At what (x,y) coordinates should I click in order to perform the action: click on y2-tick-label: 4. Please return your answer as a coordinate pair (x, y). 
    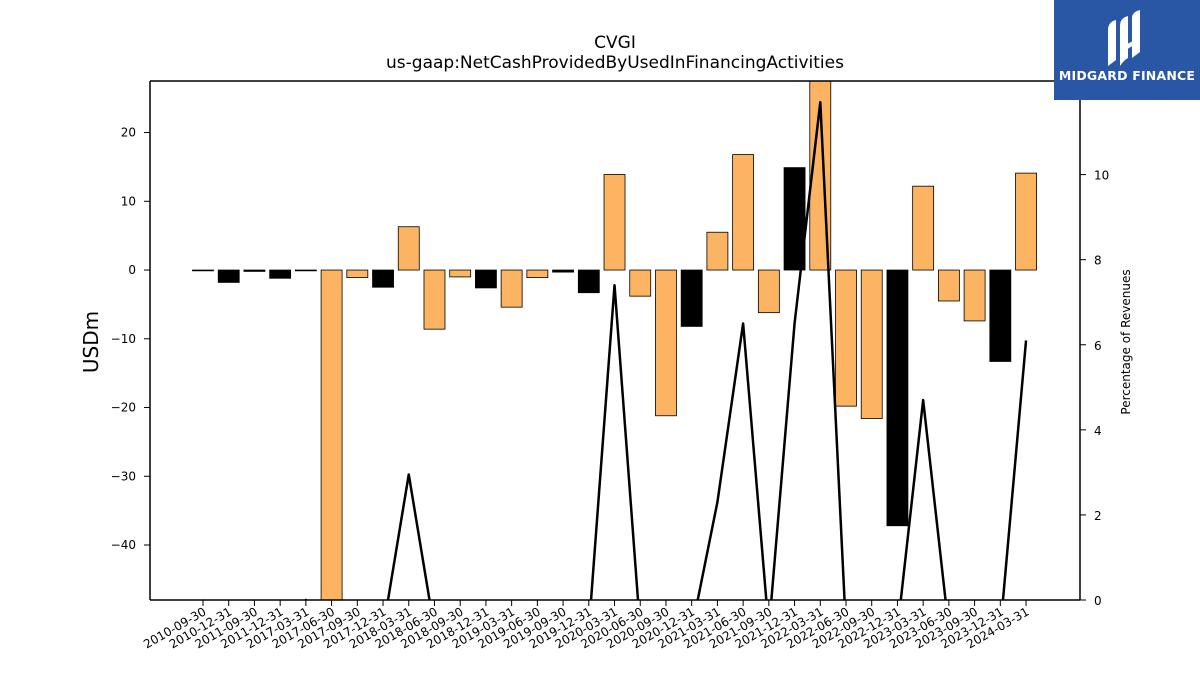
    Looking at the image, I should click on (1098, 431).